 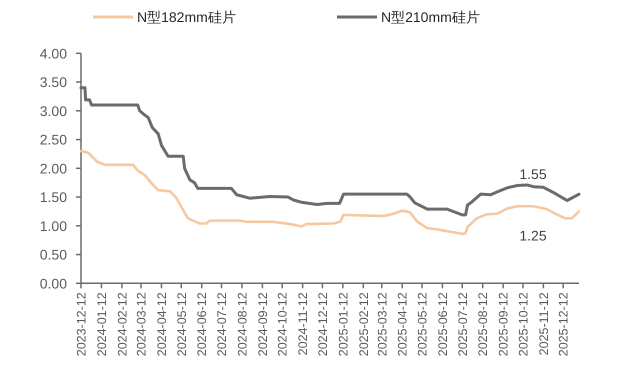 What do you see at coordinates (54, 226) in the screenshot?
I see `y-tick-label: 1.00` at bounding box center [54, 226].